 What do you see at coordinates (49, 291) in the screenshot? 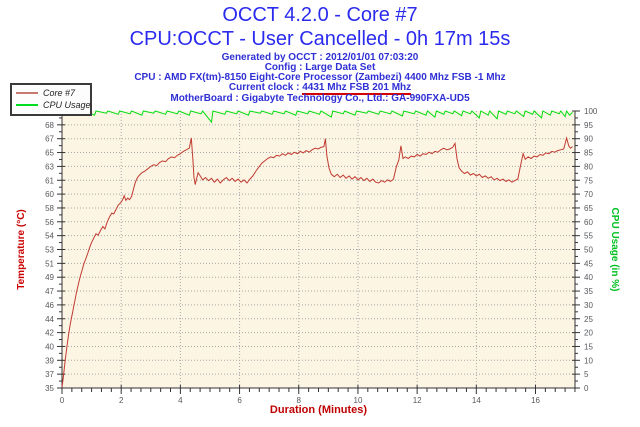
I see `left-tick-label: 47` at bounding box center [49, 291].